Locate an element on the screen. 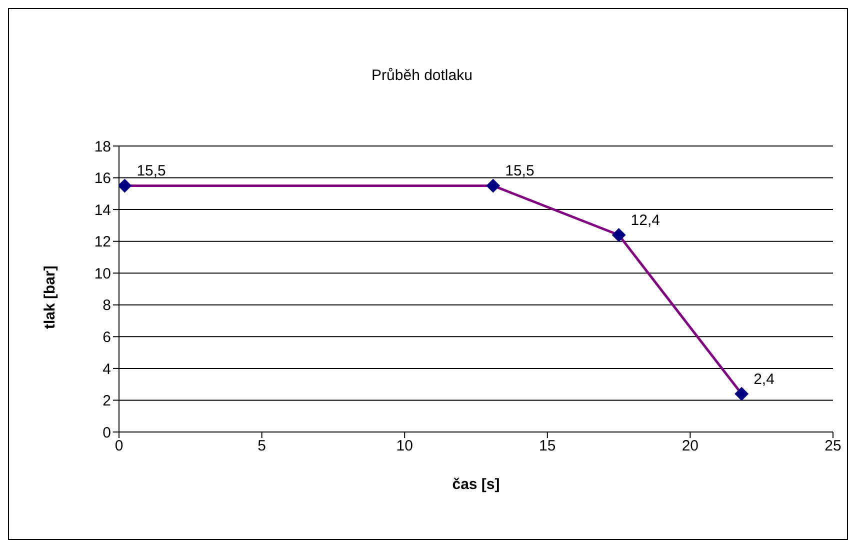  y-tick-label: 16 is located at coordinates (102, 179).